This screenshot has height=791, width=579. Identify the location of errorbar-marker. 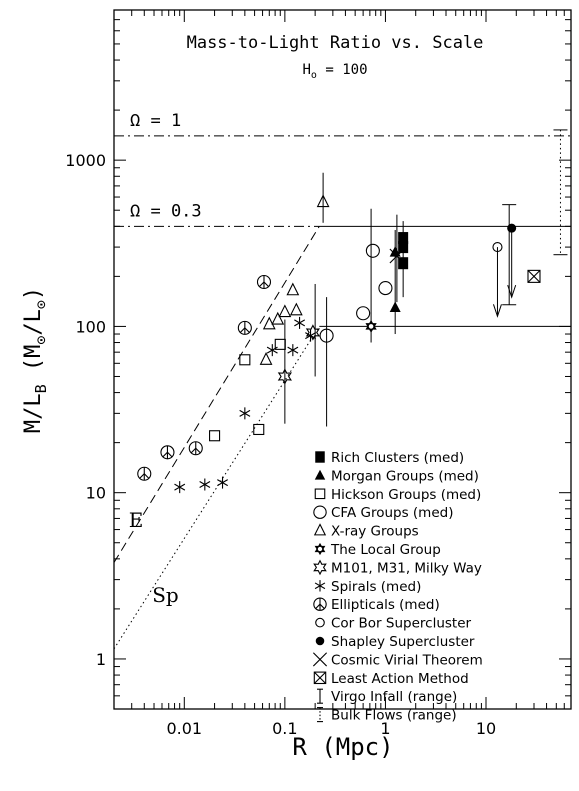
(320, 696).